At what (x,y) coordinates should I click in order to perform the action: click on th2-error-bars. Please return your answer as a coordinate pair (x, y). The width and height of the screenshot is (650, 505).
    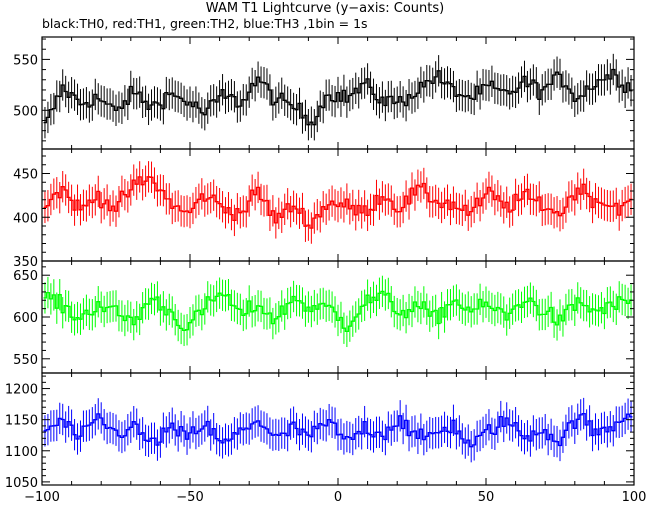
    Looking at the image, I should click on (338, 311).